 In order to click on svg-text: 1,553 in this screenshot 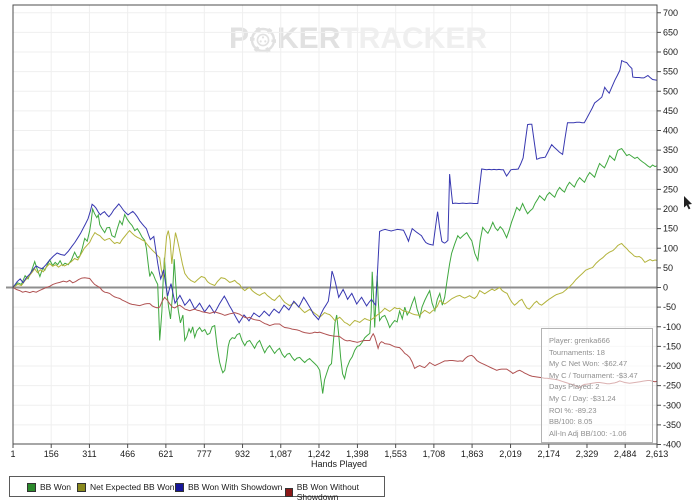, I will do `click(395, 454)`.